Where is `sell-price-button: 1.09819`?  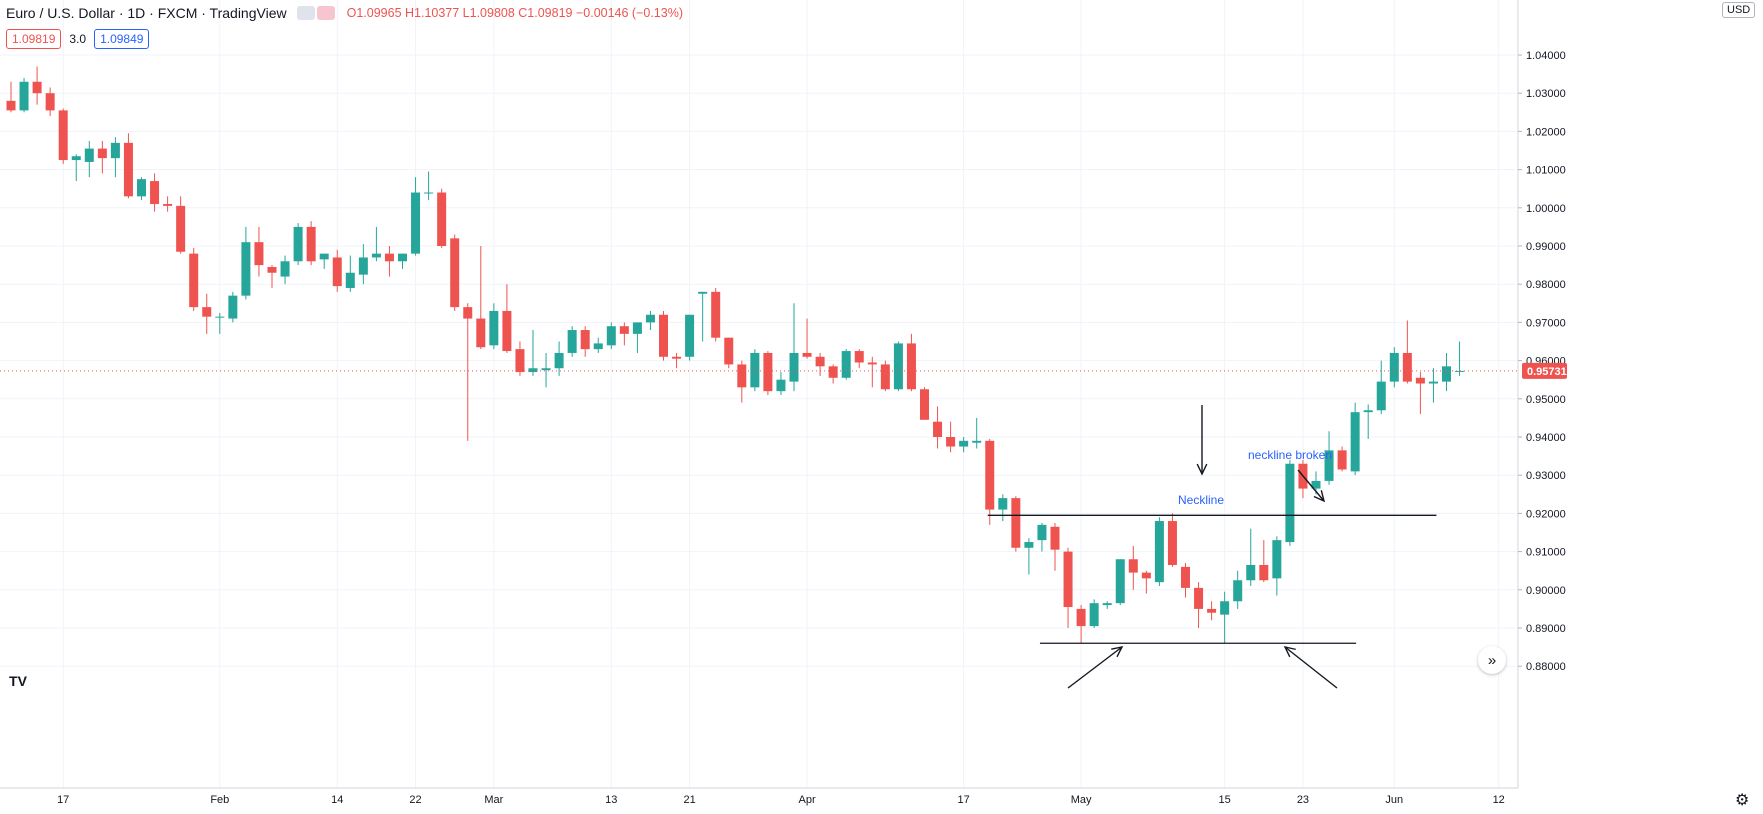 sell-price-button: 1.09819 is located at coordinates (34, 39).